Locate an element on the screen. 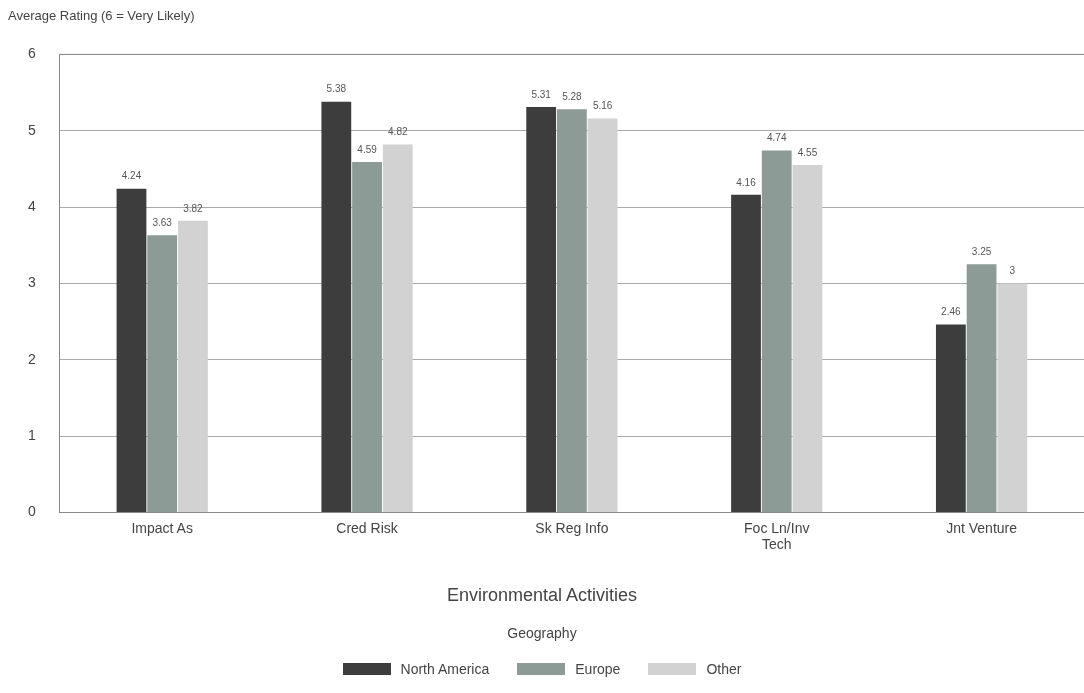 The height and width of the screenshot is (693, 1084). x-tick-label: Foc Ln/Inv Tech is located at coordinates (777, 536).